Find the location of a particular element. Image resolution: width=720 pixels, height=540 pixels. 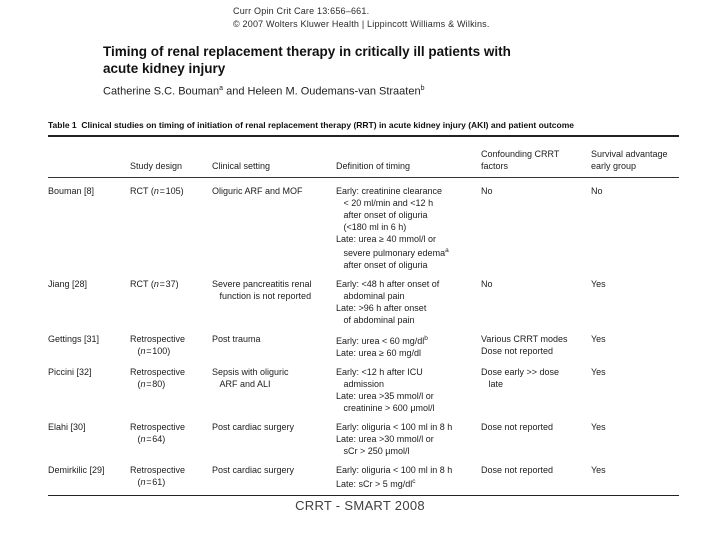

cell-study: Gettings [31] is located at coordinates (74, 339).